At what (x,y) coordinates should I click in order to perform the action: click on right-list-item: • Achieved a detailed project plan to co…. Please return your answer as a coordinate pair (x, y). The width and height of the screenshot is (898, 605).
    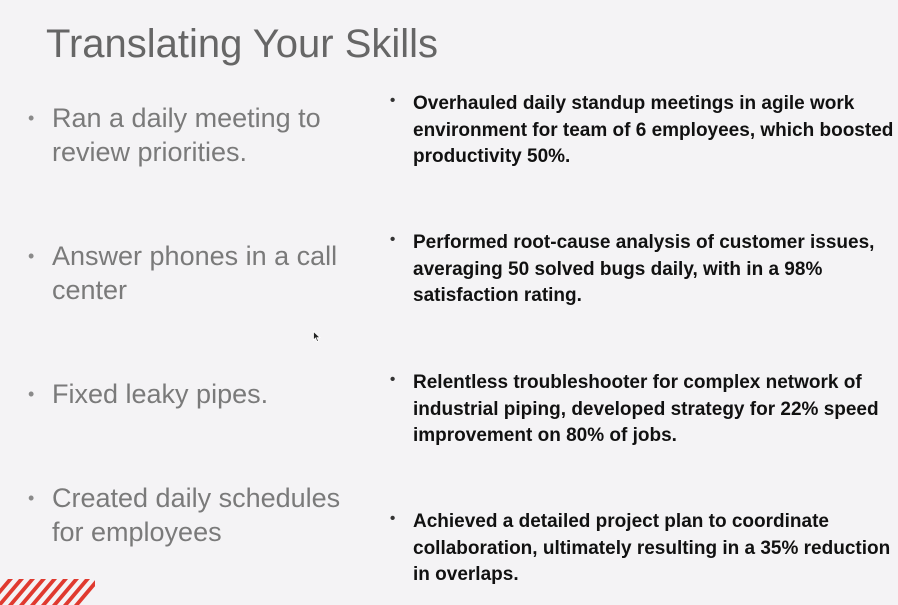
    Looking at the image, I should click on (642, 549).